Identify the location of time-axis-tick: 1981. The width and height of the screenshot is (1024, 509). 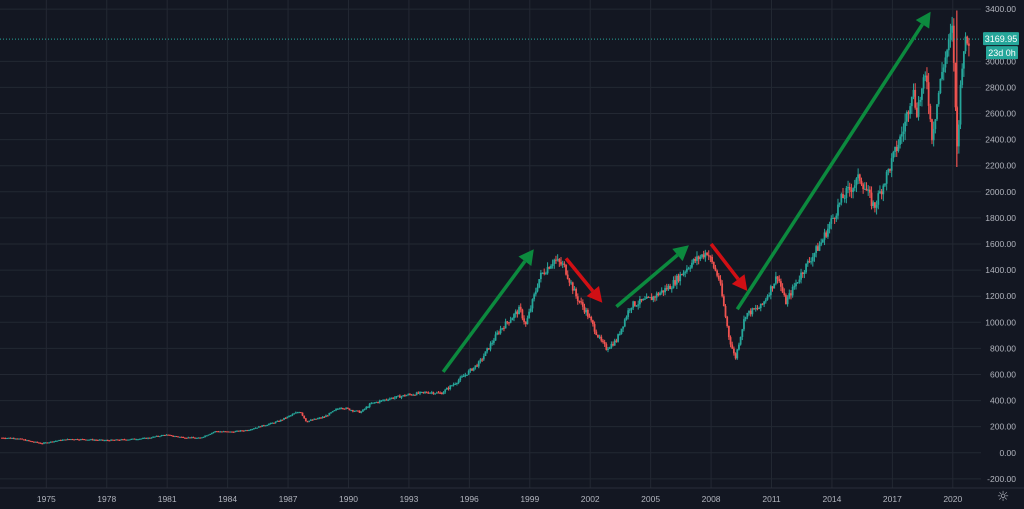
(167, 499).